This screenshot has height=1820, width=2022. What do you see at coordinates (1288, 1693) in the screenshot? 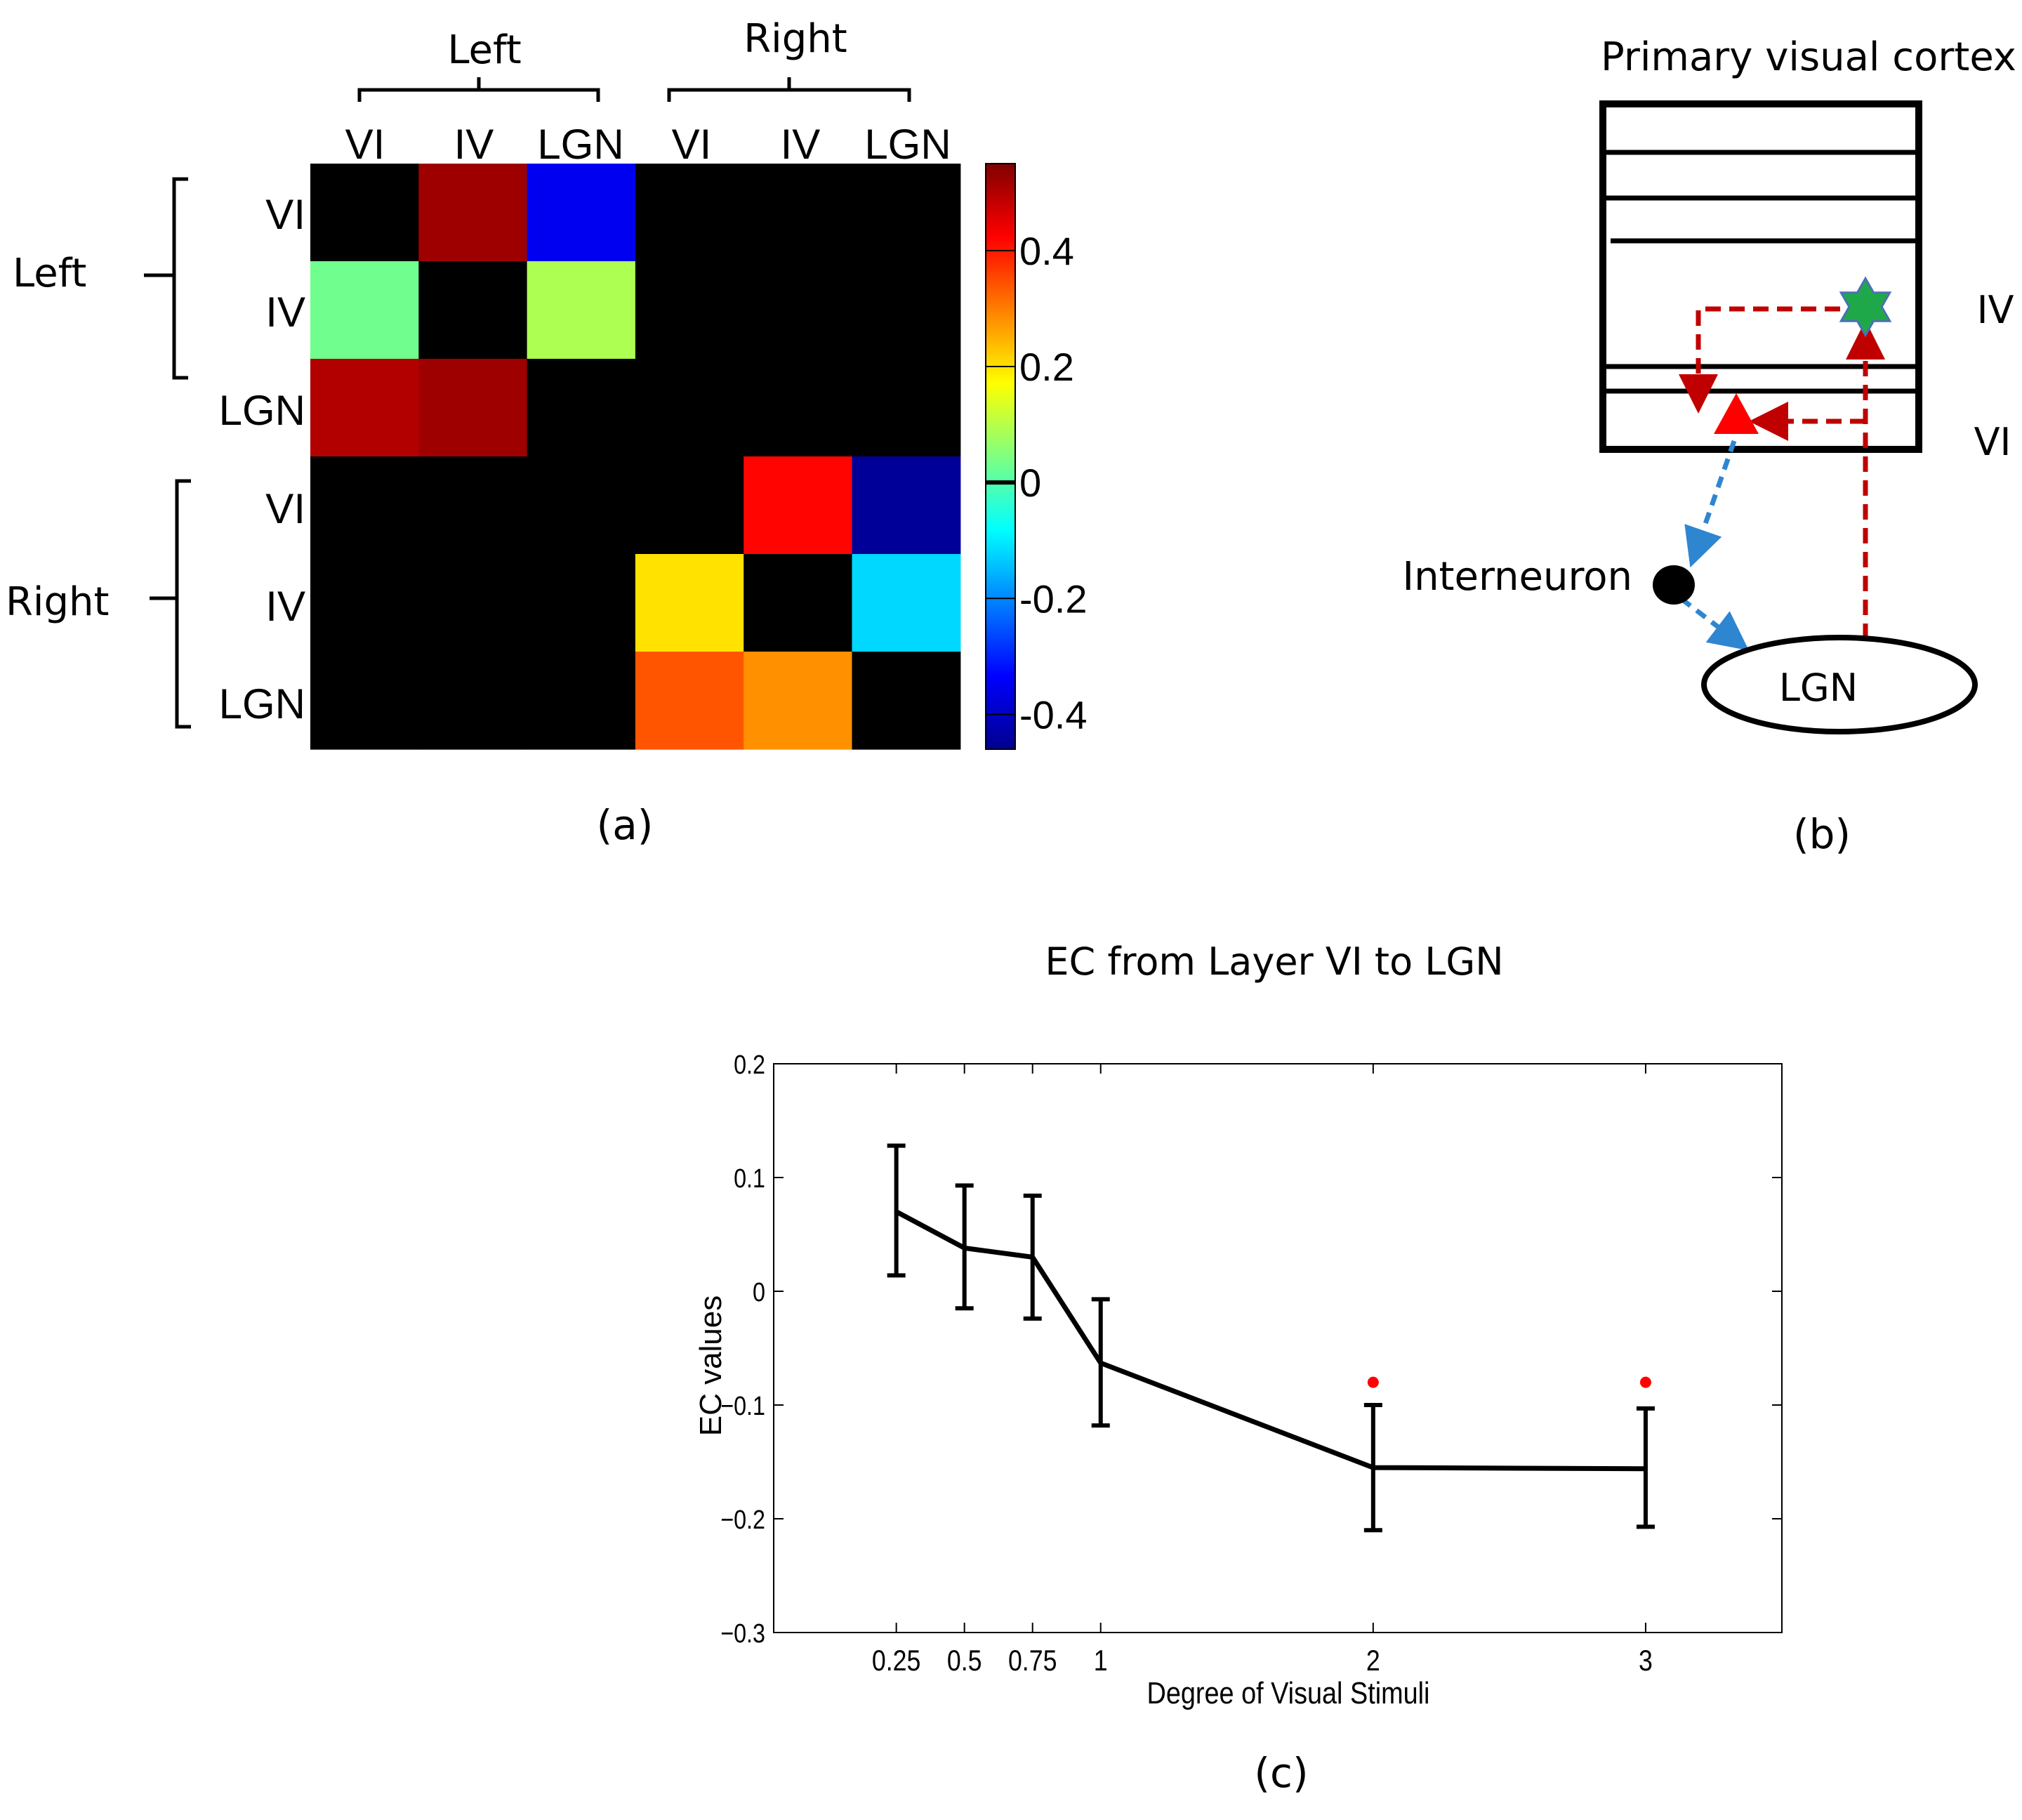
I see `x-axis-label: Degree of Visual Stimuli` at bounding box center [1288, 1693].